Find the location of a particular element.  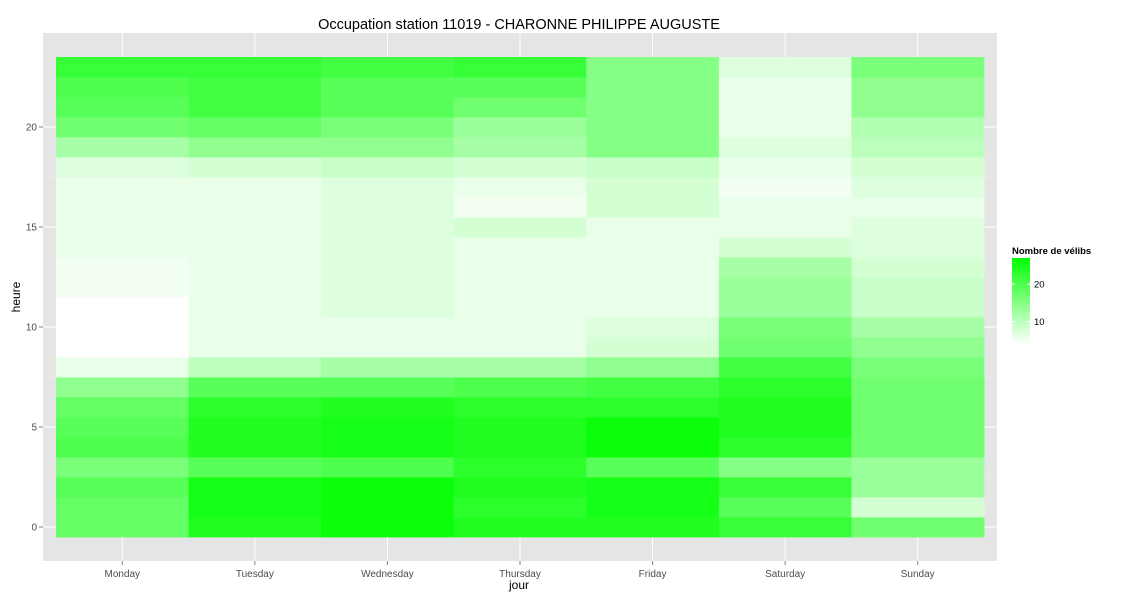

legend-tick-label: 10 is located at coordinates (1039, 322).